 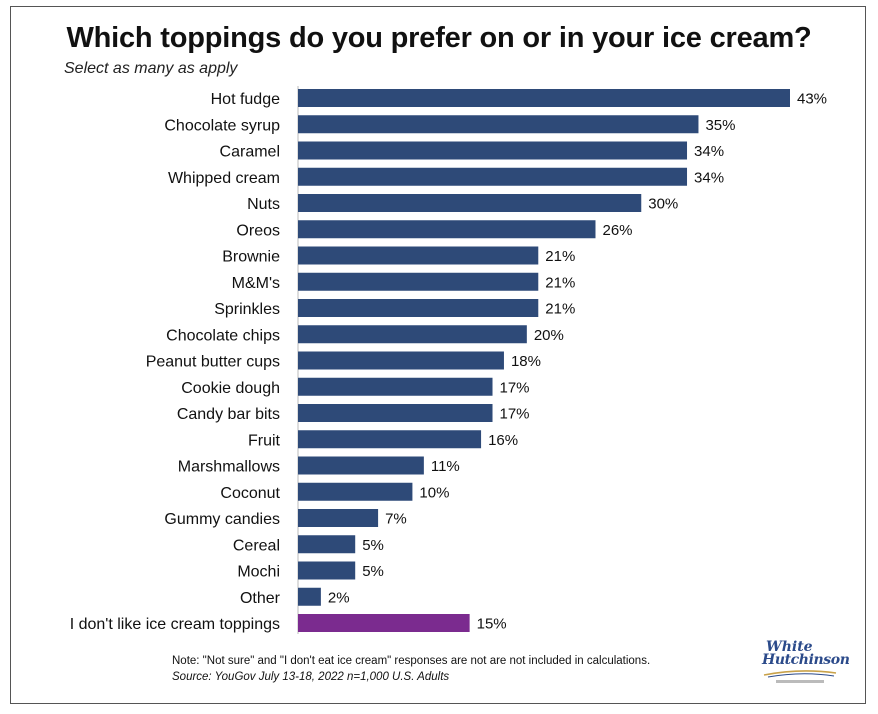 I want to click on data-label: 30%, so click(x=663, y=204).